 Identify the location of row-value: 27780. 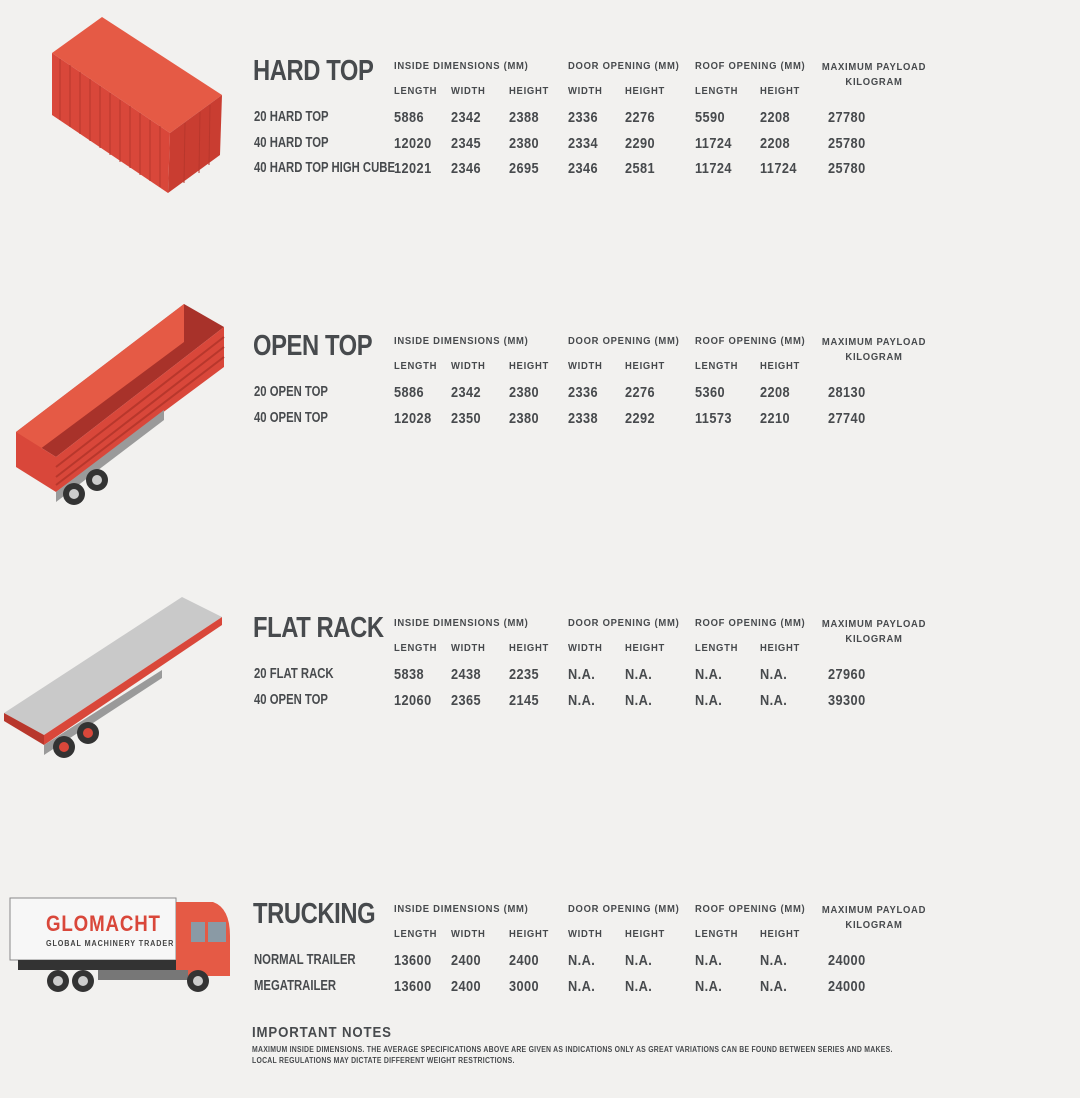
(847, 117).